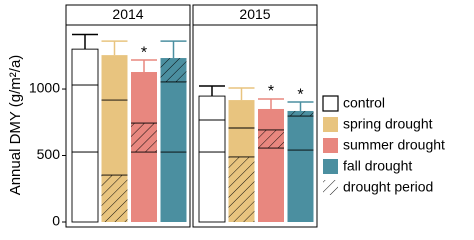 This screenshot has width=474, height=240. I want to click on legend-label: summer drought, so click(394, 145).